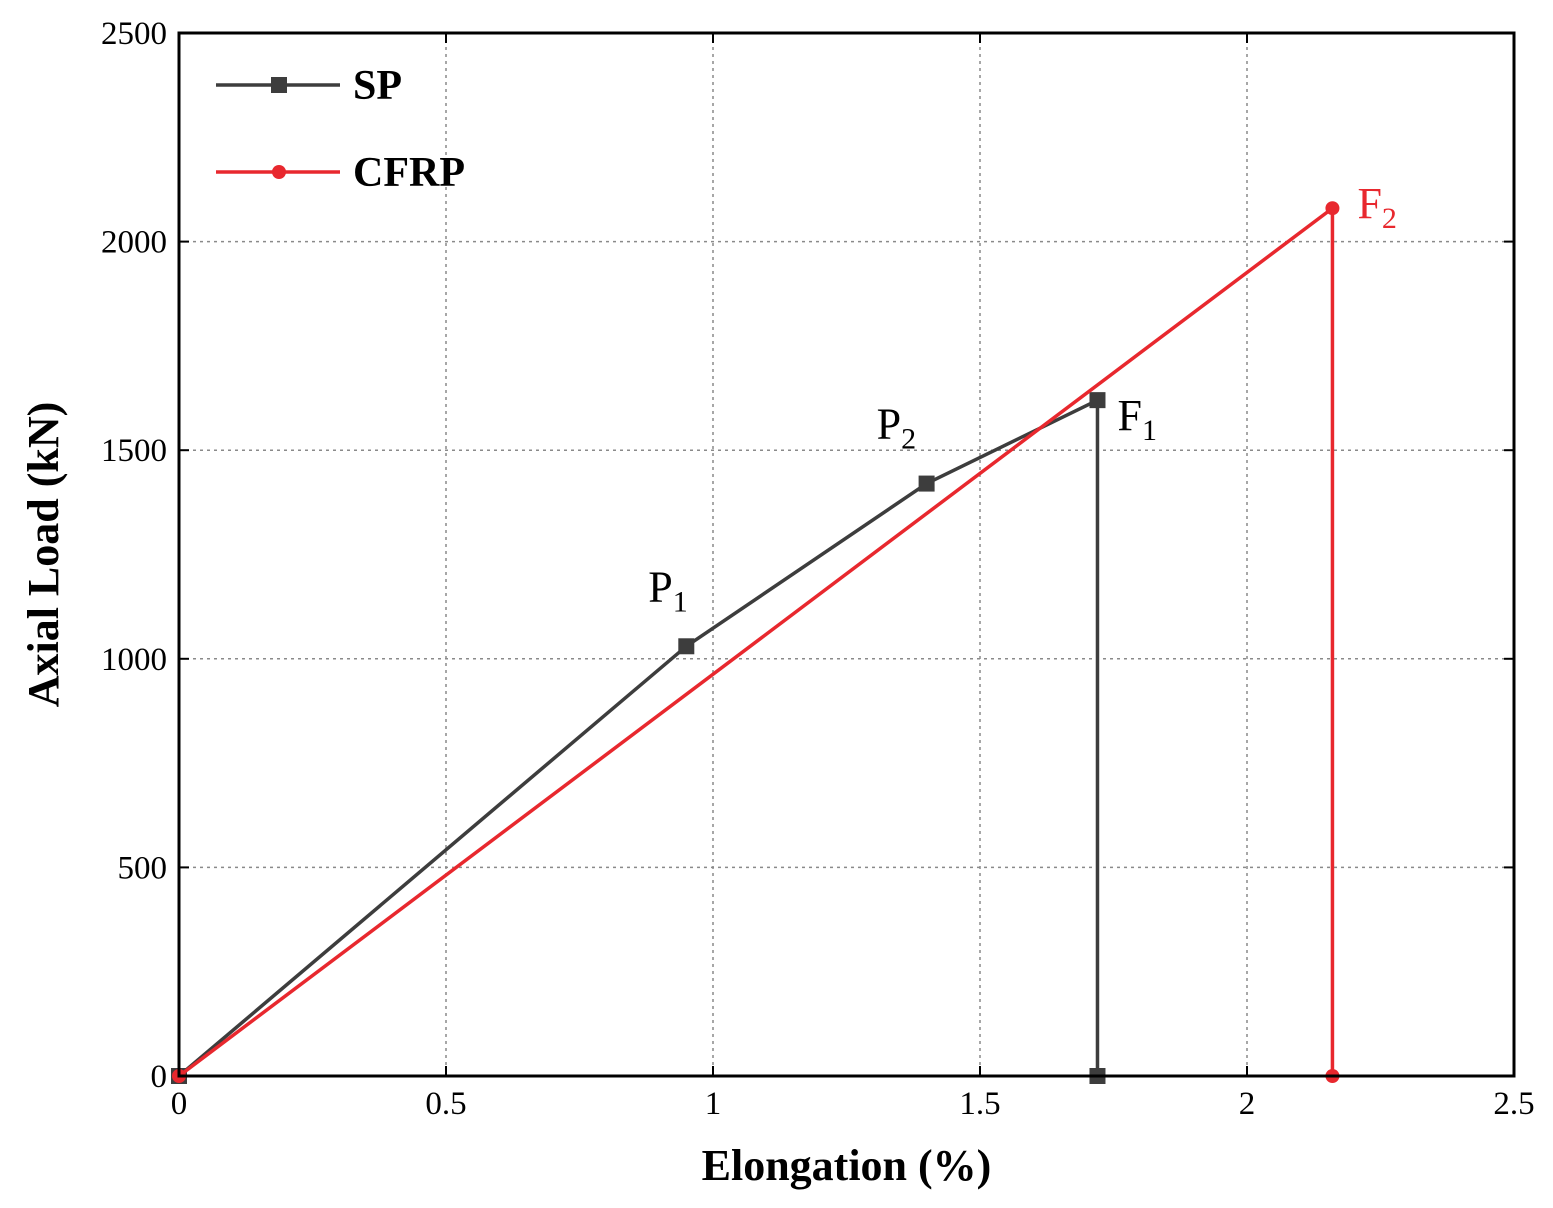 Image resolution: width=1553 pixels, height=1208 pixels. Describe the element at coordinates (847, 1165) in the screenshot. I see `x-axis-title: Elongation (%)` at that location.